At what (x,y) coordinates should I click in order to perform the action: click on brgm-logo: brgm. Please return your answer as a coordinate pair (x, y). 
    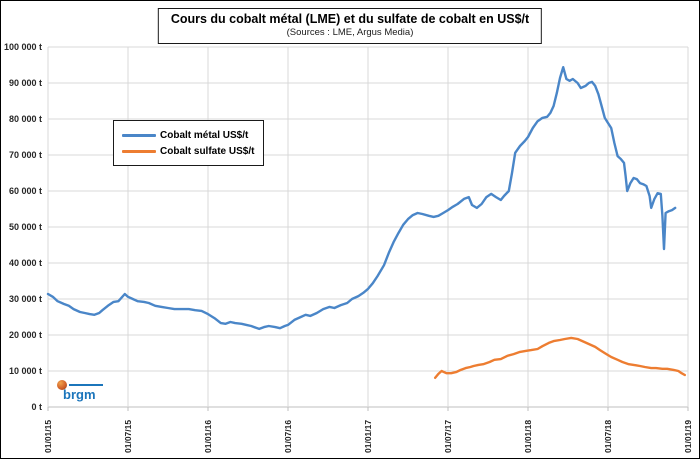
    Looking at the image, I should click on (82, 392).